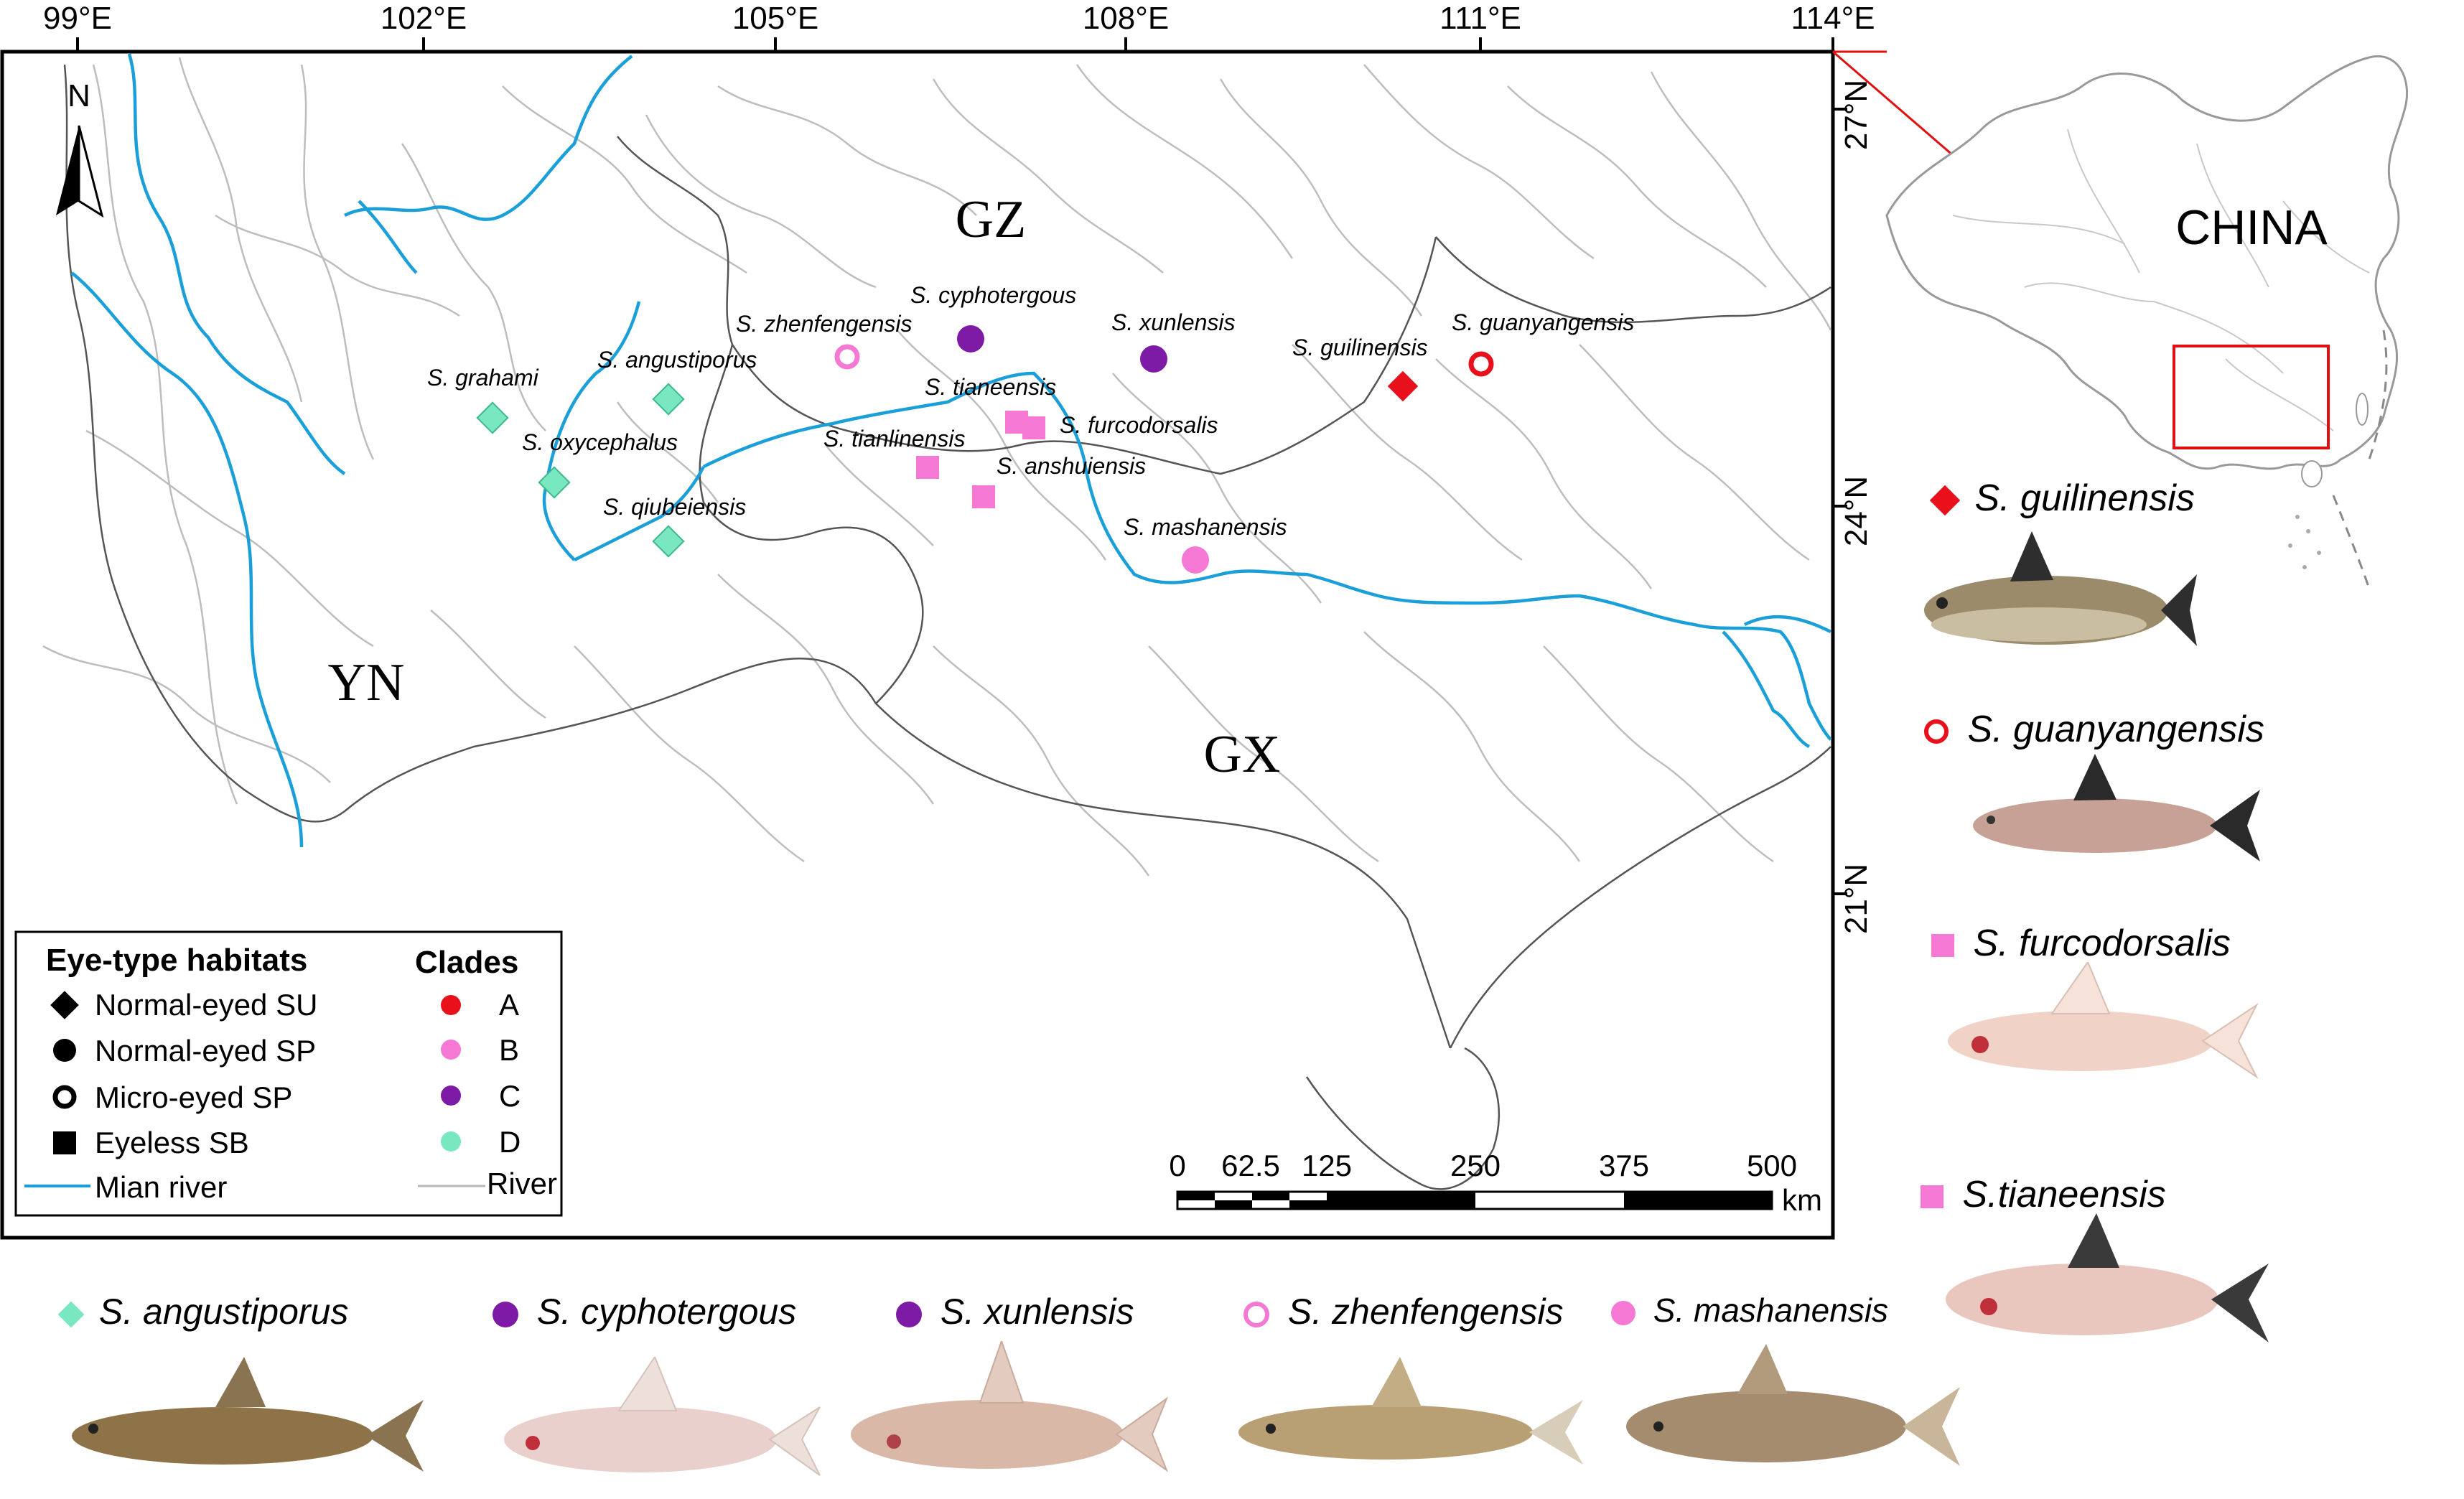  Describe the element at coordinates (909, 1314) in the screenshot. I see `purple-dot-icon` at that location.